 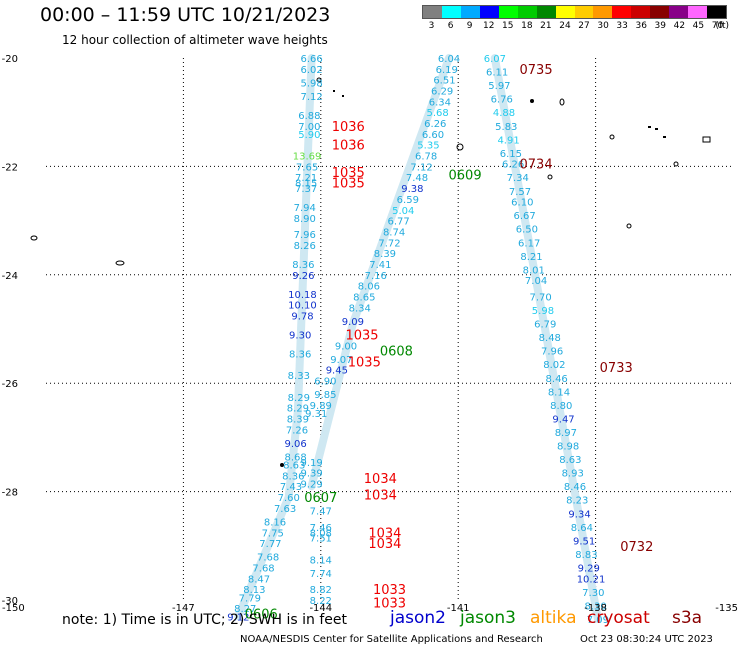 What do you see at coordinates (421, 167) in the screenshot?
I see `swh-value-label: 7.12` at bounding box center [421, 167].